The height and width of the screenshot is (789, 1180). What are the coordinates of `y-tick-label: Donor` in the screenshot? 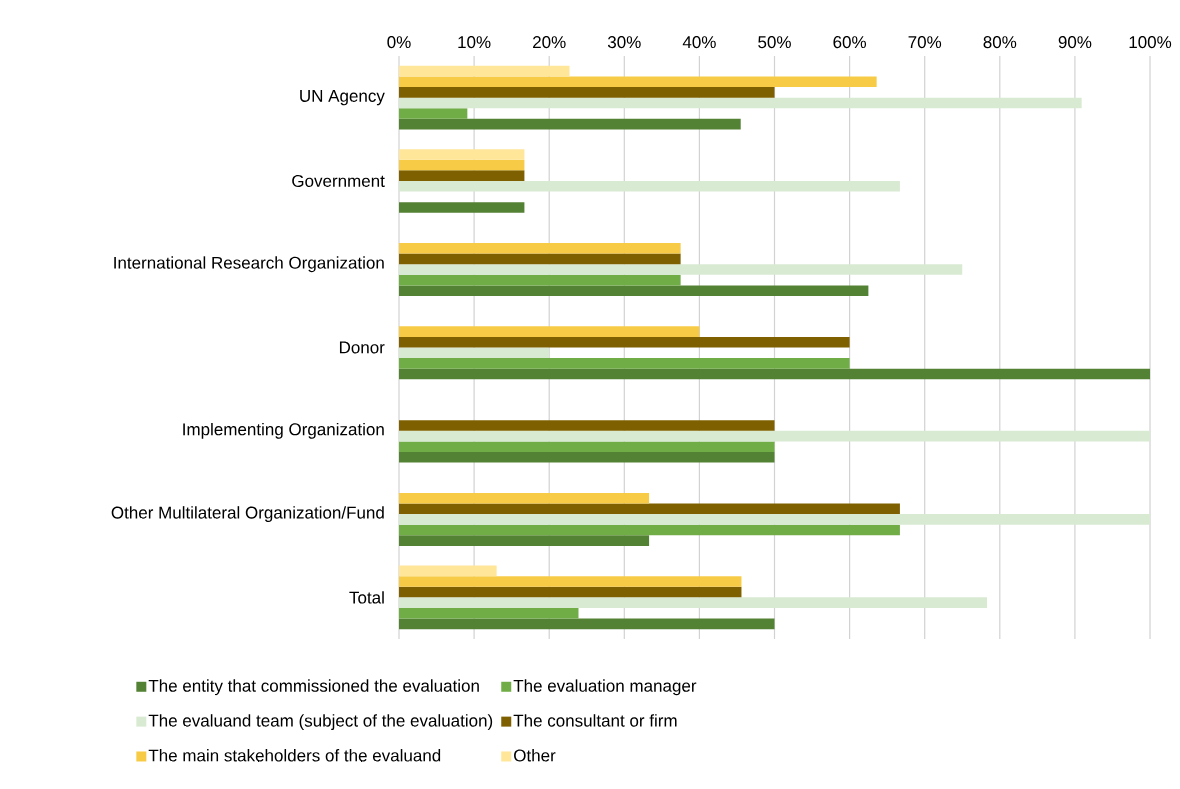 It's located at (362, 347).